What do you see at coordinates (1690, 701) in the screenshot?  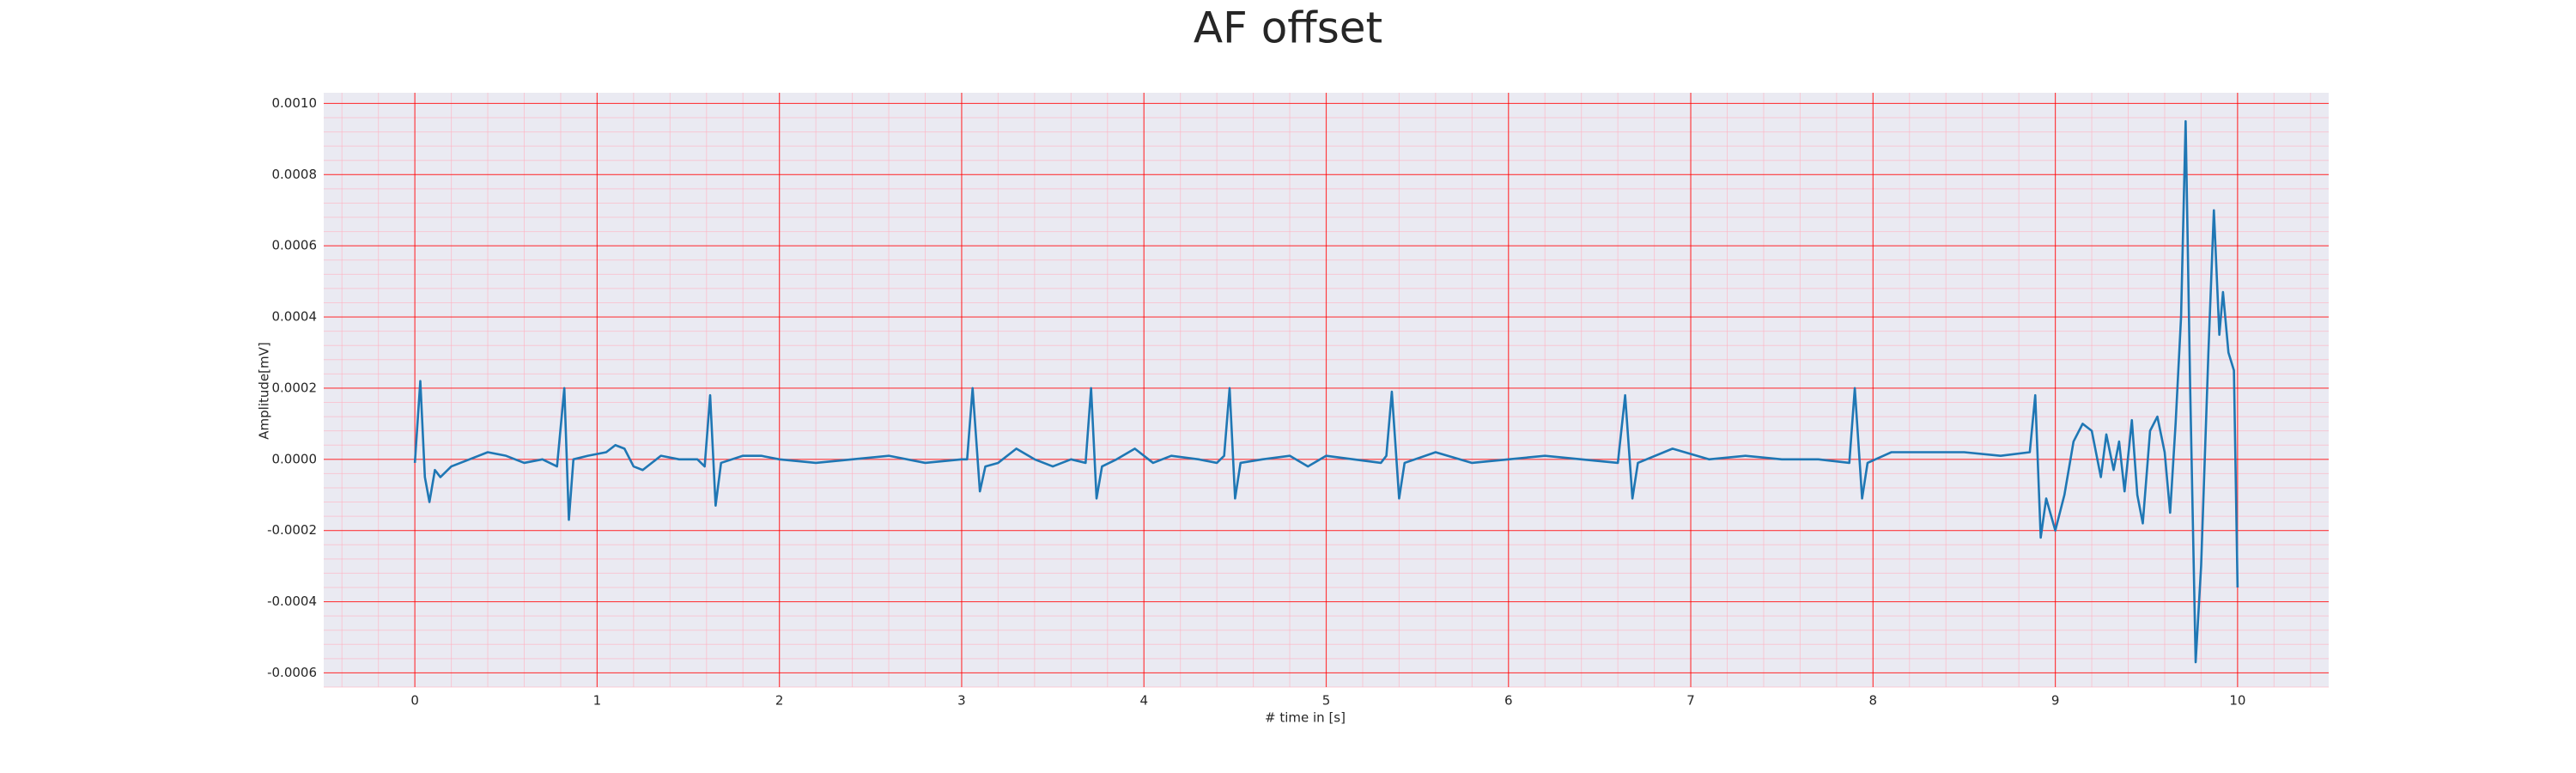 I see `x-tick-label: 7` at bounding box center [1690, 701].